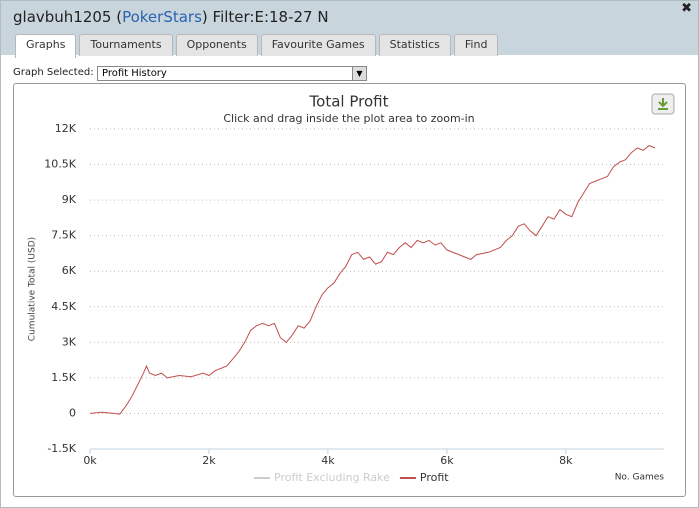 This screenshot has height=508, width=699. I want to click on y-tick-label: 0, so click(72, 412).